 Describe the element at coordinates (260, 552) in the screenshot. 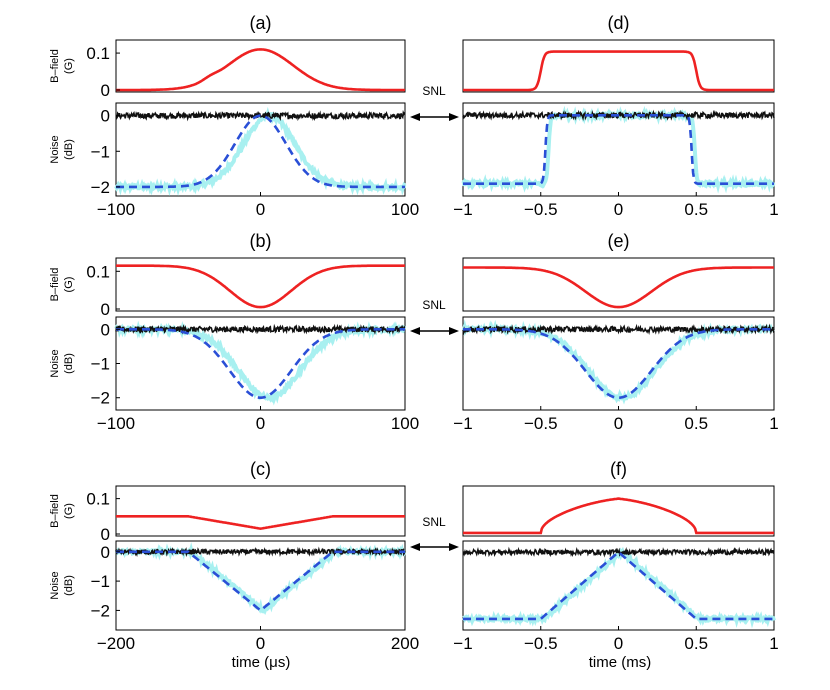

I see `noise-snl-trace-c` at that location.